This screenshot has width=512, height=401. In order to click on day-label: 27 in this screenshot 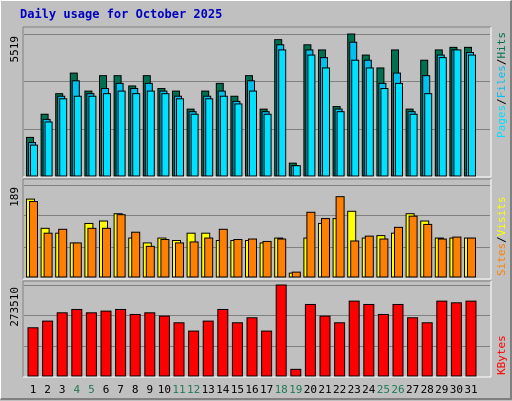, I will do `click(412, 389)`.